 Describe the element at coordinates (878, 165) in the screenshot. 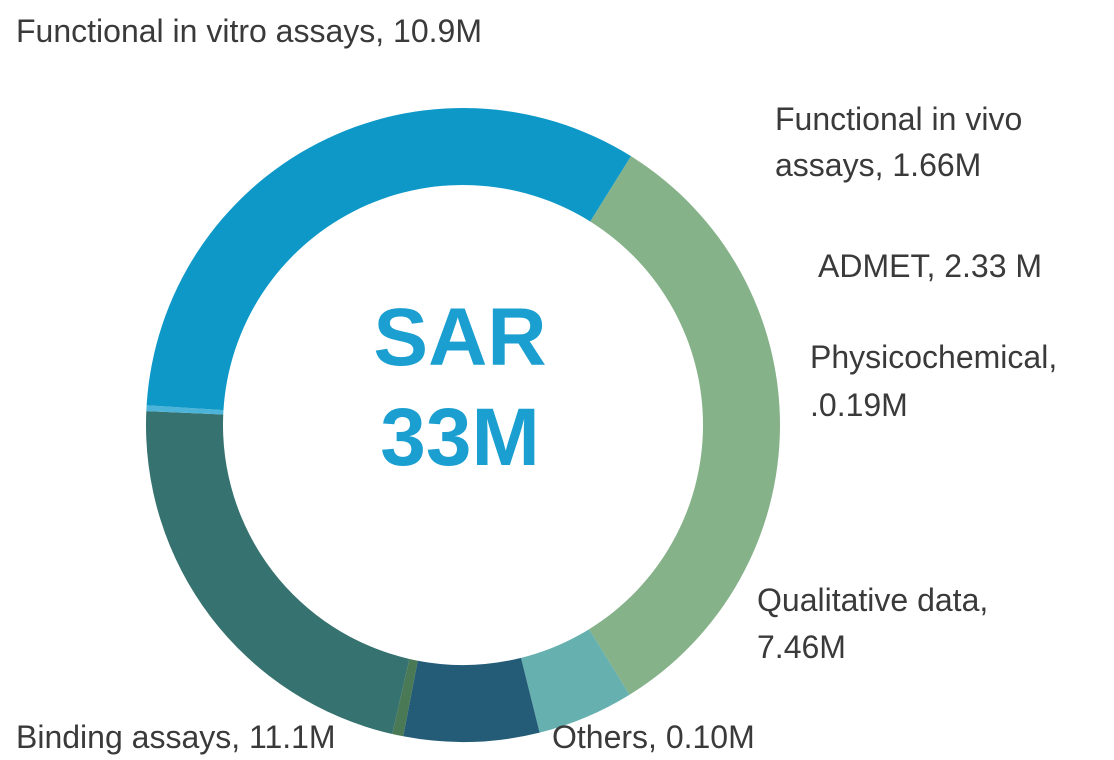

I see `label-functional-in-vivo-line2: assays, 1.66M` at that location.